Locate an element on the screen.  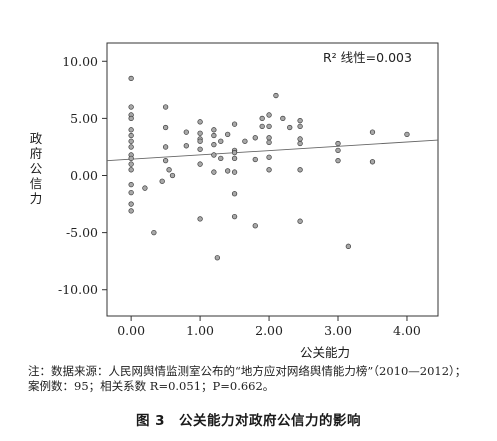
x-tick-label: 3.00 is located at coordinates (338, 330).